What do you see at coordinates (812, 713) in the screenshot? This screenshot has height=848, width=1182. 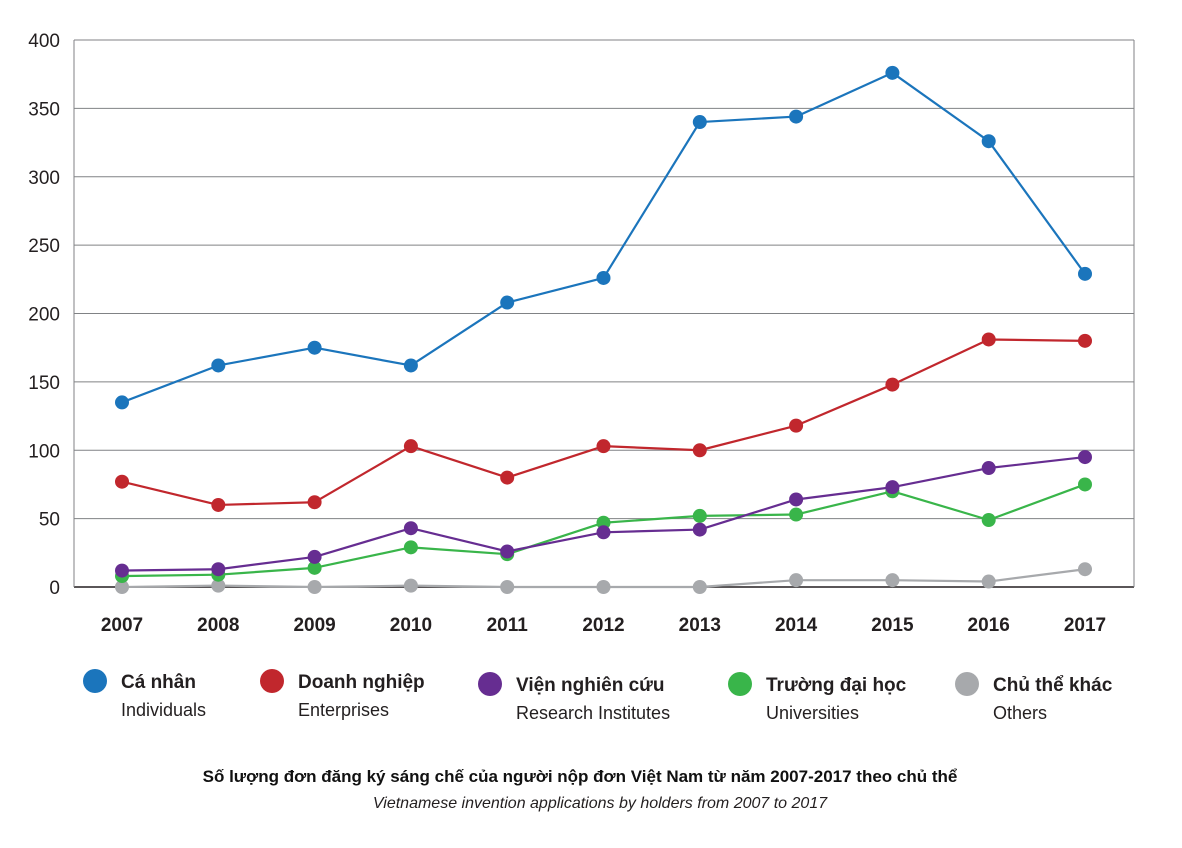 I see `legend-sublabel: Universities` at bounding box center [812, 713].